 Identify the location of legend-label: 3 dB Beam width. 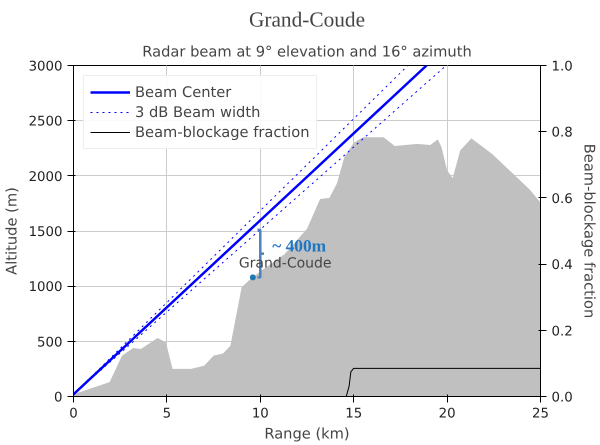
(197, 112).